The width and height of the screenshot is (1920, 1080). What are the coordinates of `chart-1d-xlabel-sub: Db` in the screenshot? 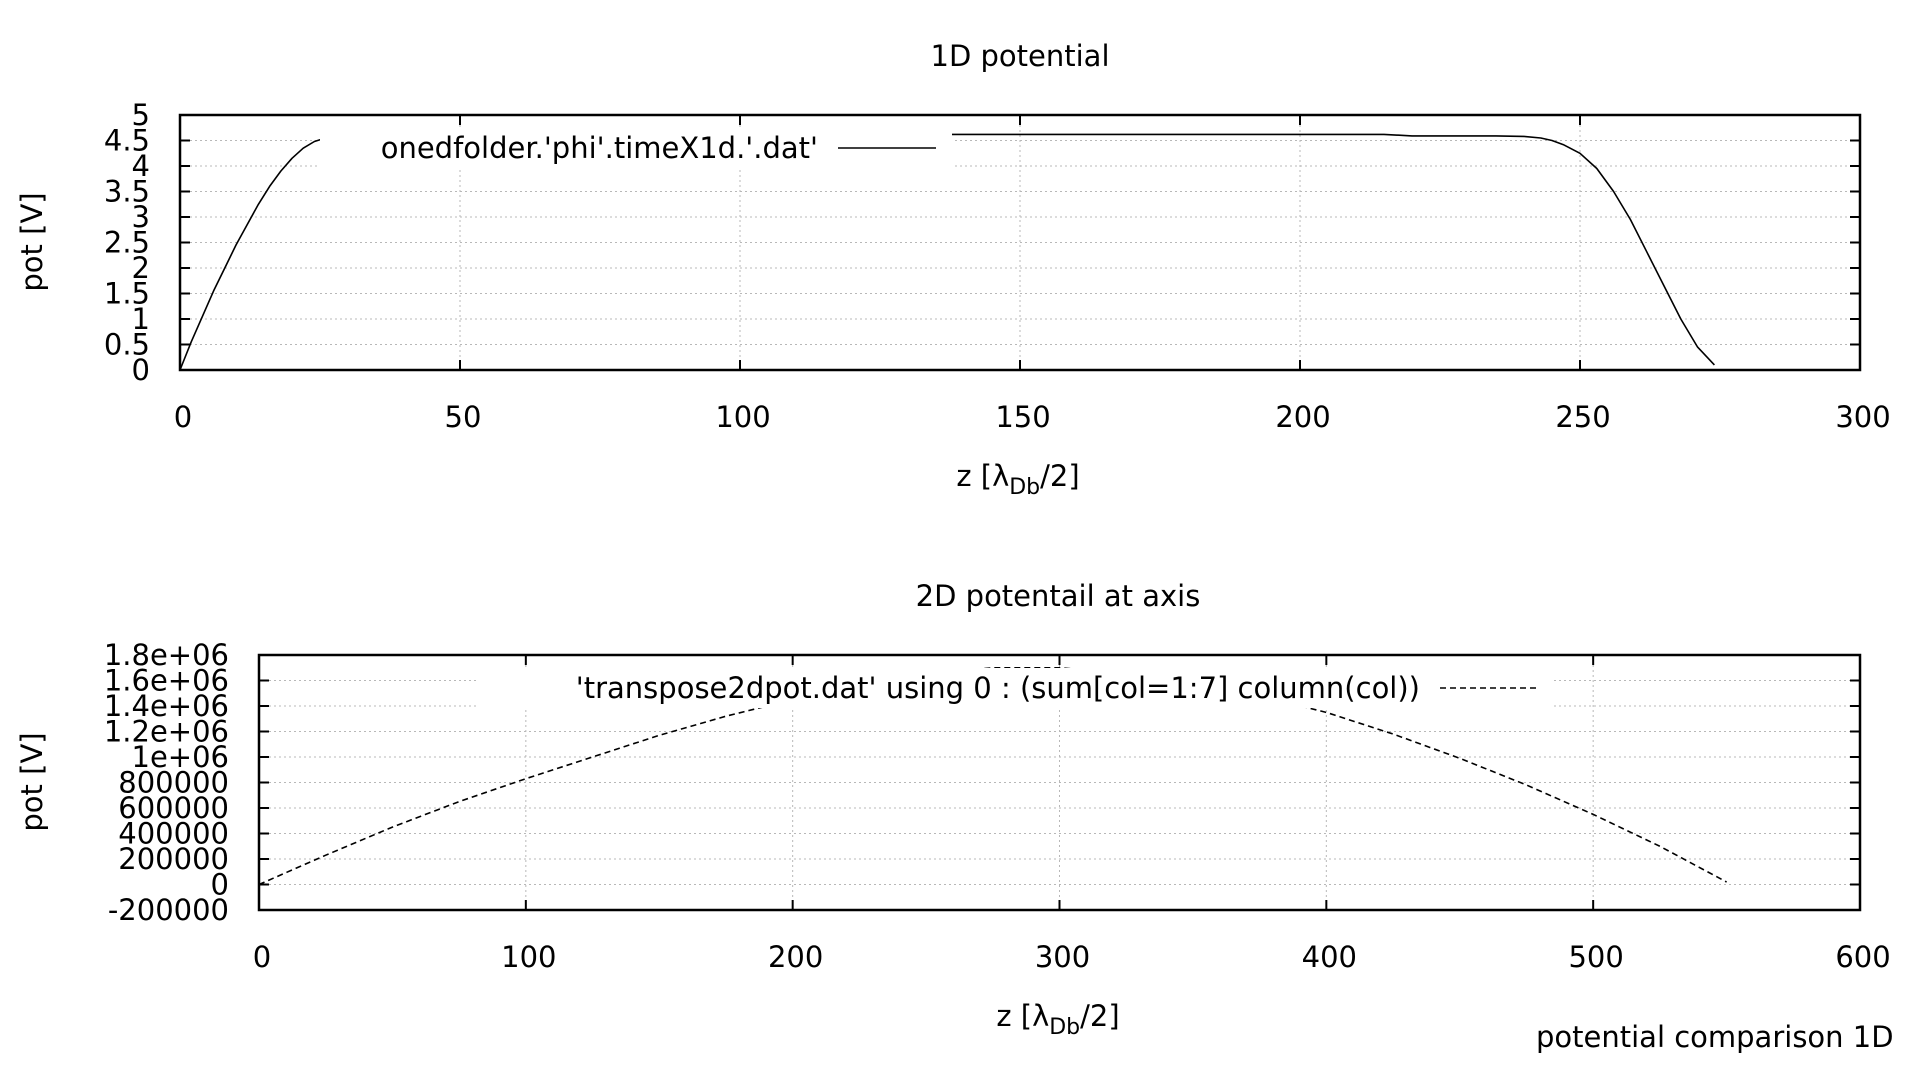 It's located at (1024, 487).